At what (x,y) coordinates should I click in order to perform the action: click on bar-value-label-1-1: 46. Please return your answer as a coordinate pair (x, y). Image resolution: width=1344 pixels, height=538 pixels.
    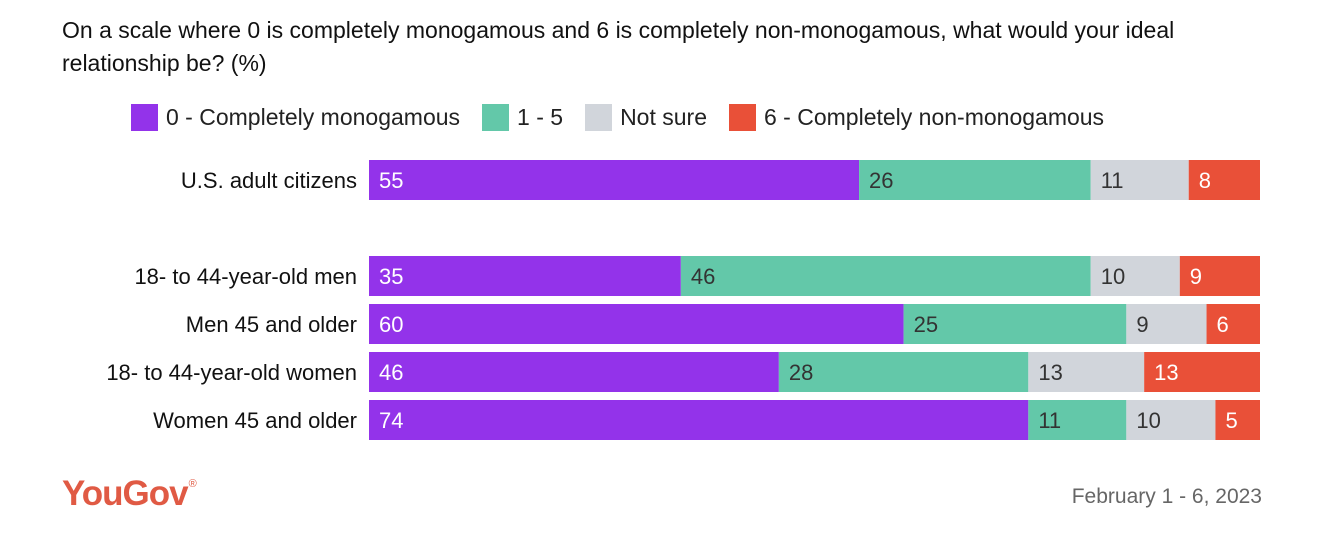
    Looking at the image, I should click on (703, 276).